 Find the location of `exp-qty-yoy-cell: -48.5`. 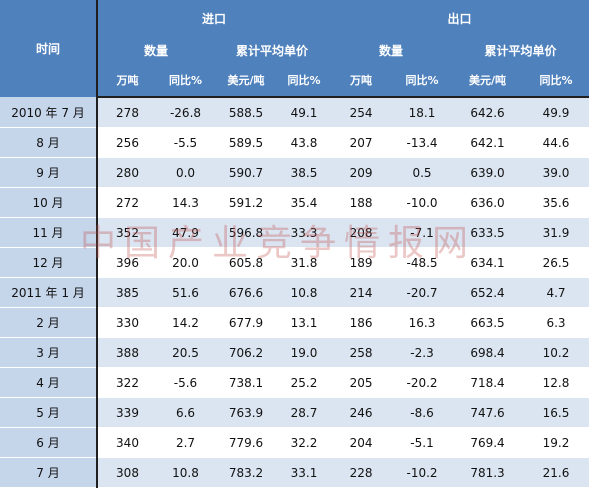

exp-qty-yoy-cell: -48.5 is located at coordinates (422, 262).